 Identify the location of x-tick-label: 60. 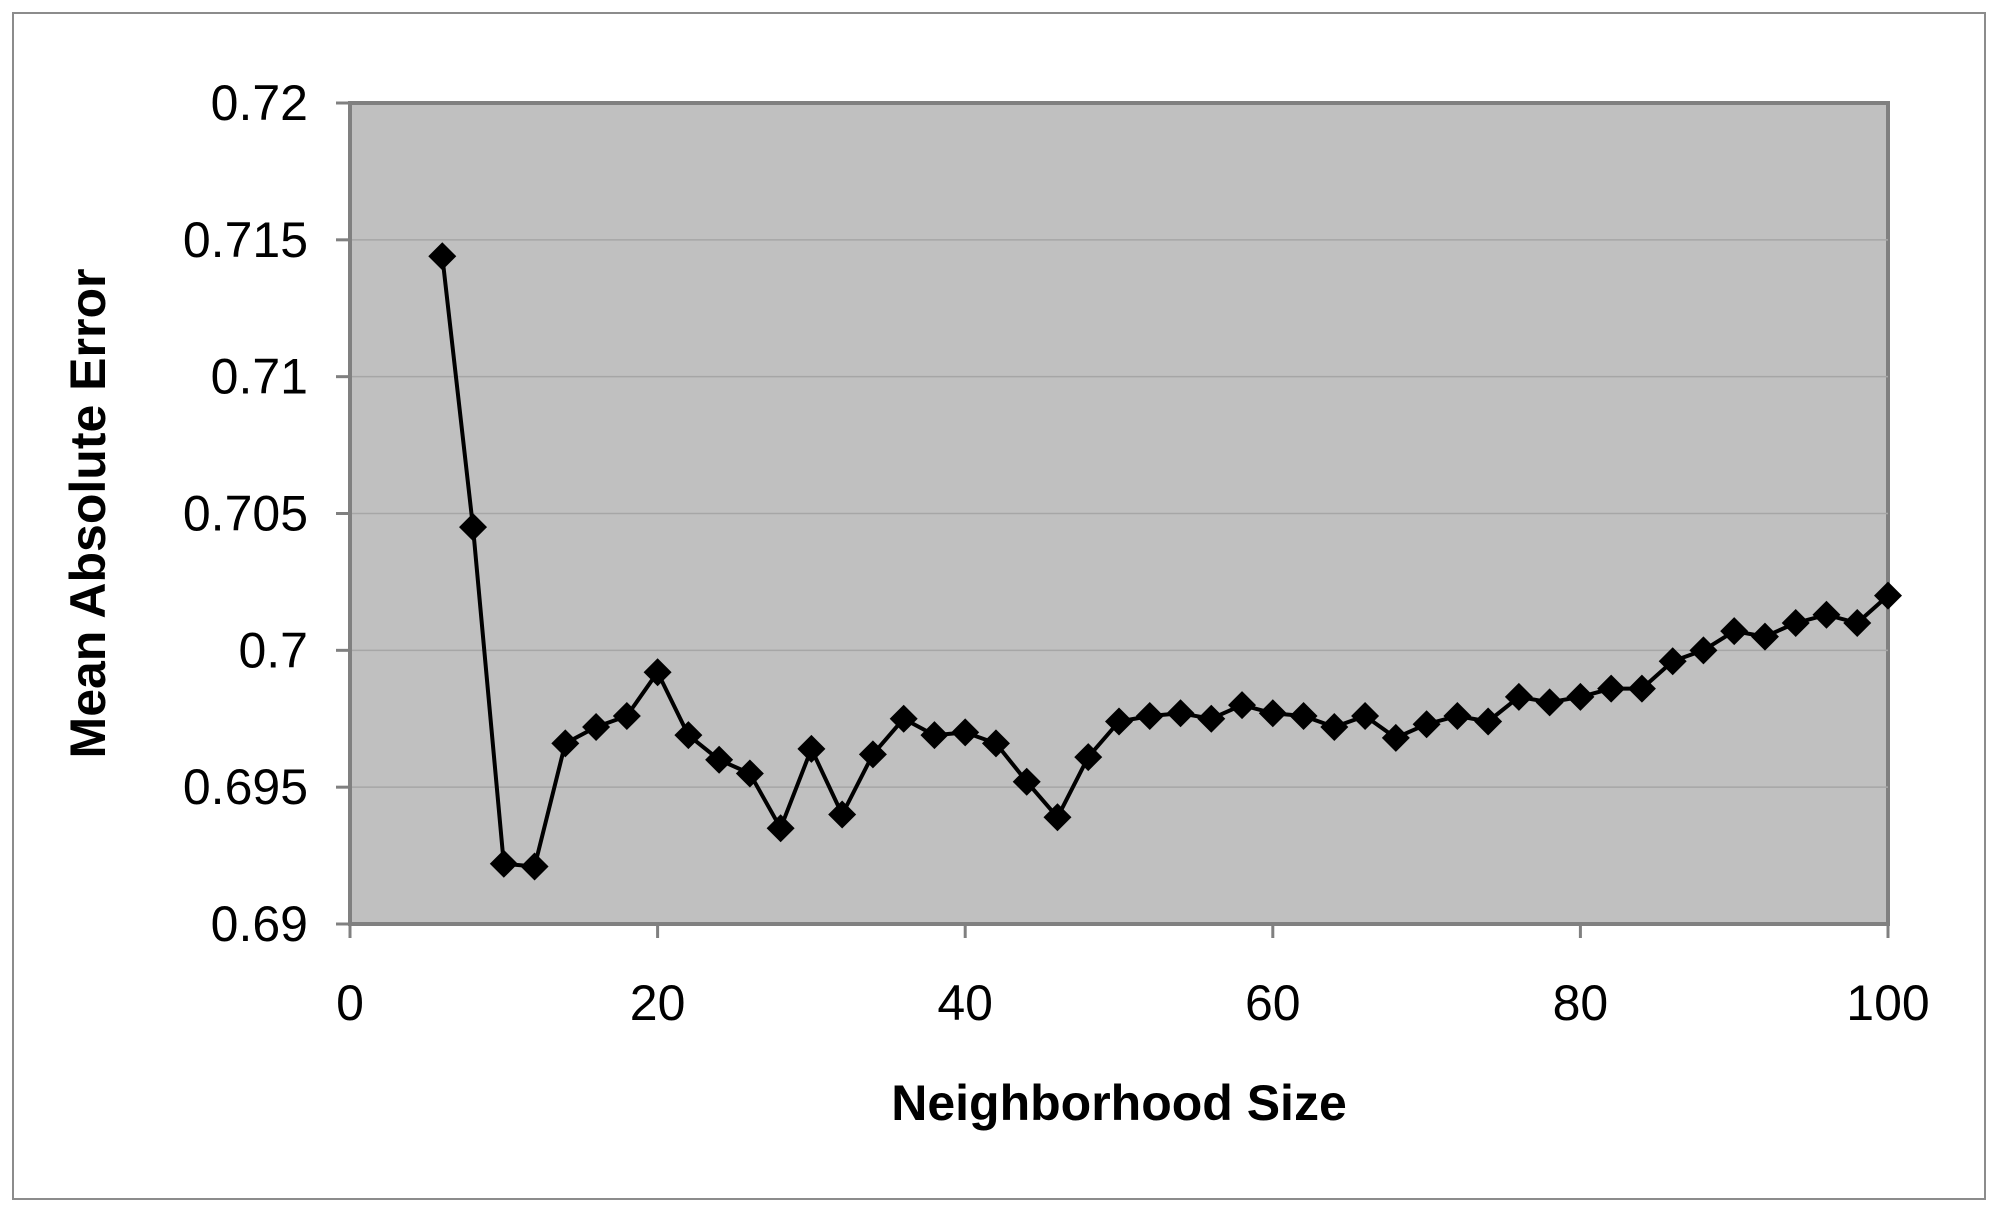
(1273, 1003).